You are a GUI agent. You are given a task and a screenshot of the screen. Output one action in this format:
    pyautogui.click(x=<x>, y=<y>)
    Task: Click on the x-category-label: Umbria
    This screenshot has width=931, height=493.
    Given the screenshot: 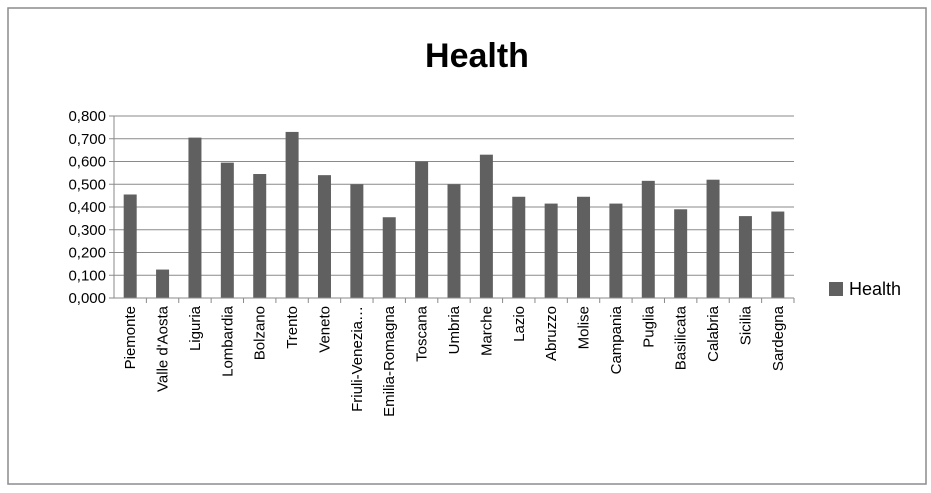 What is the action you would take?
    pyautogui.click(x=454, y=329)
    